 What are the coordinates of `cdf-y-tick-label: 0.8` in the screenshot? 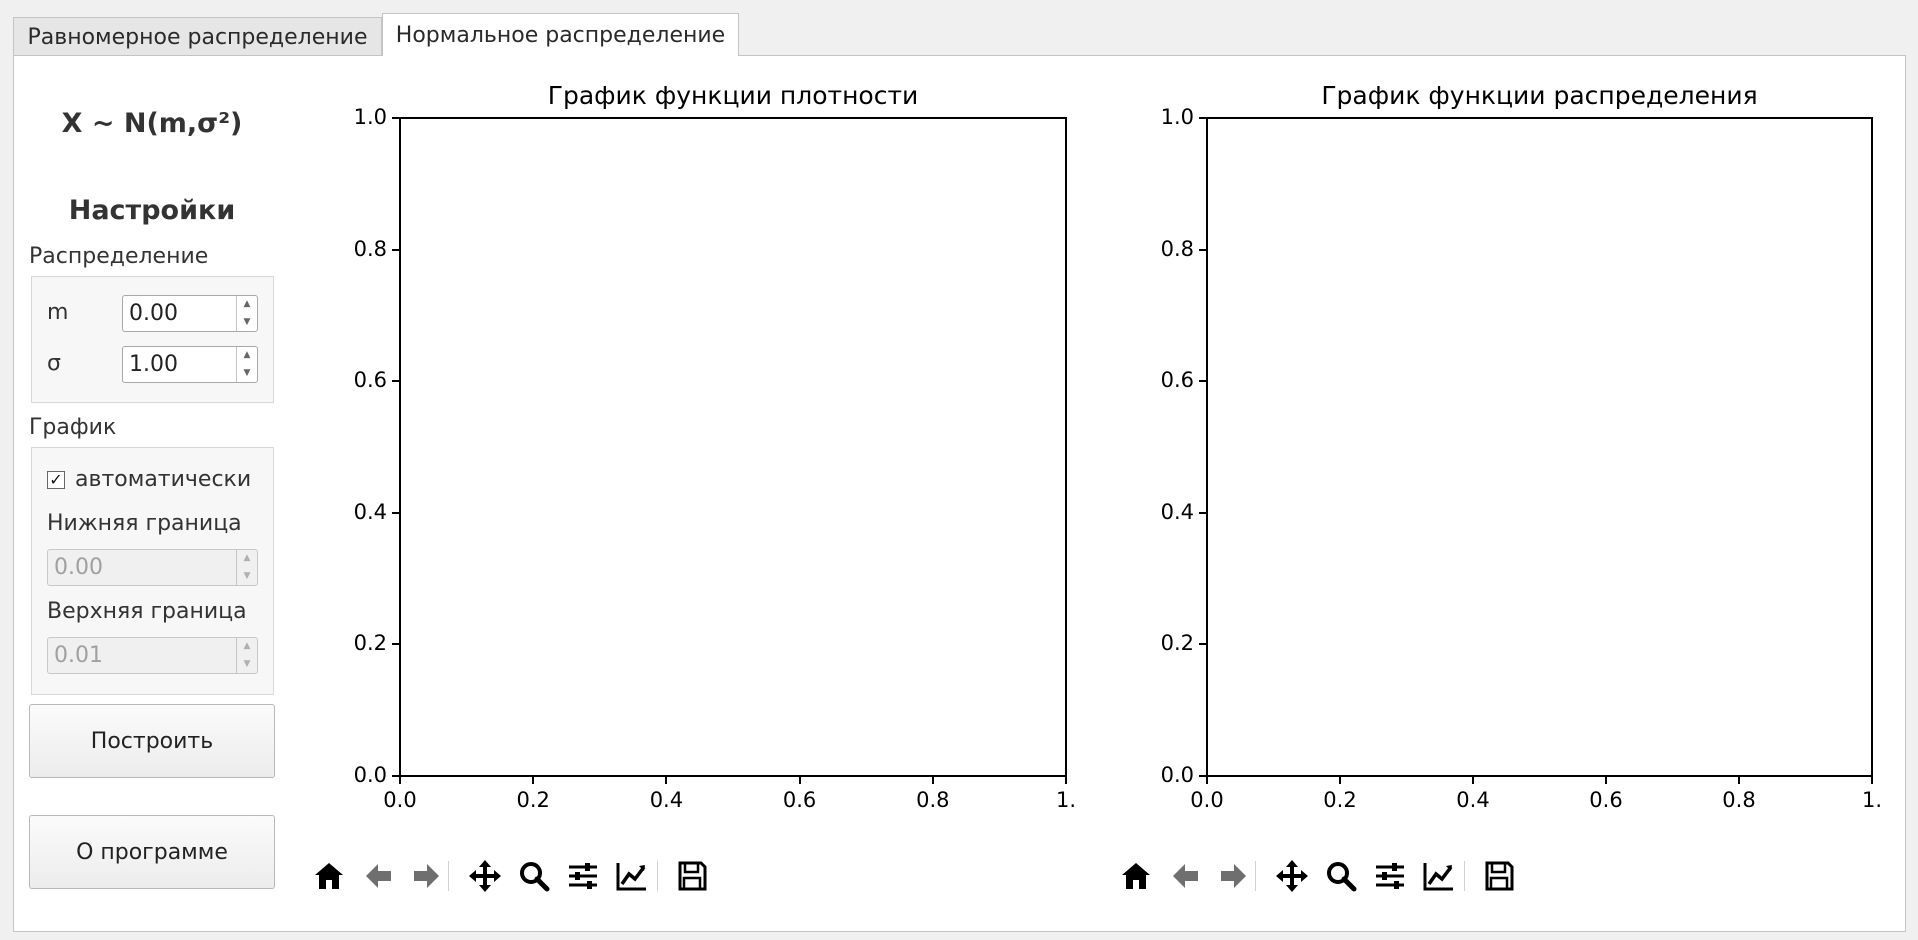 It's located at (1177, 248).